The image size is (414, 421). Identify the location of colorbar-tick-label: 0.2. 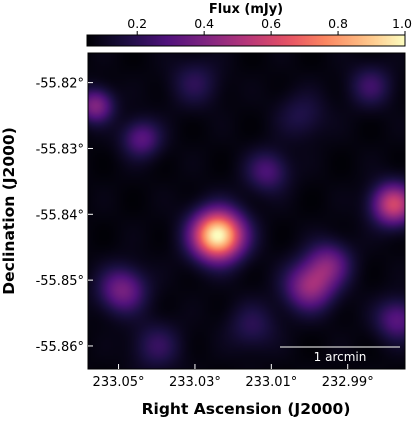
(137, 23).